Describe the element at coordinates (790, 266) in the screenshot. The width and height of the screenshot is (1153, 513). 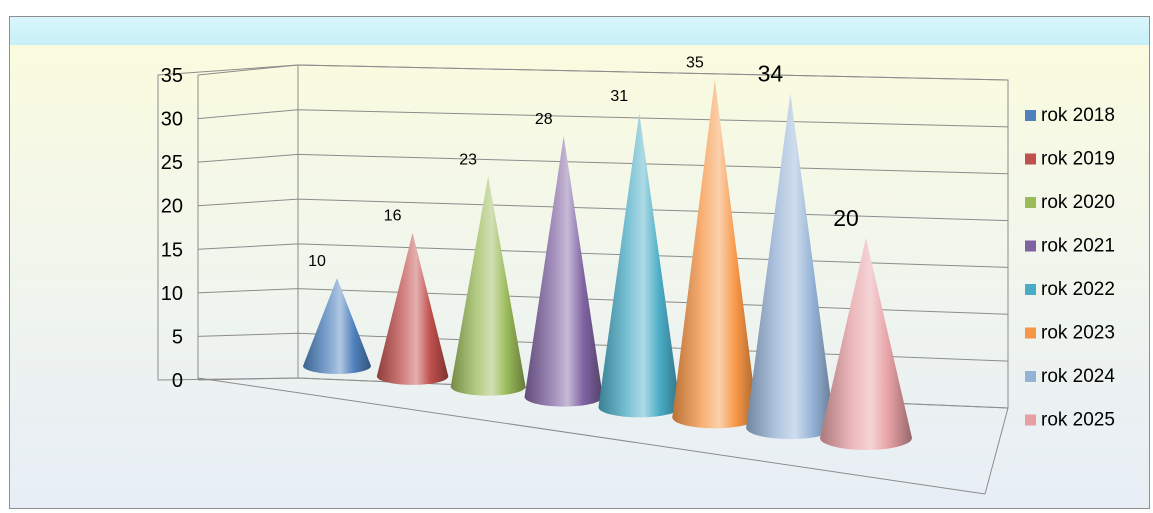
I see `cone-rok-2024` at that location.